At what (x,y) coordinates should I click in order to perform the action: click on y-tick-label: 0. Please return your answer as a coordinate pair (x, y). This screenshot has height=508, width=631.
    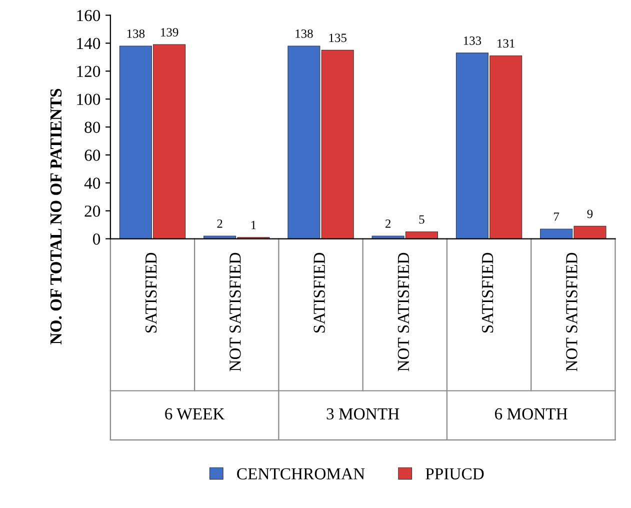
    Looking at the image, I should click on (96, 239).